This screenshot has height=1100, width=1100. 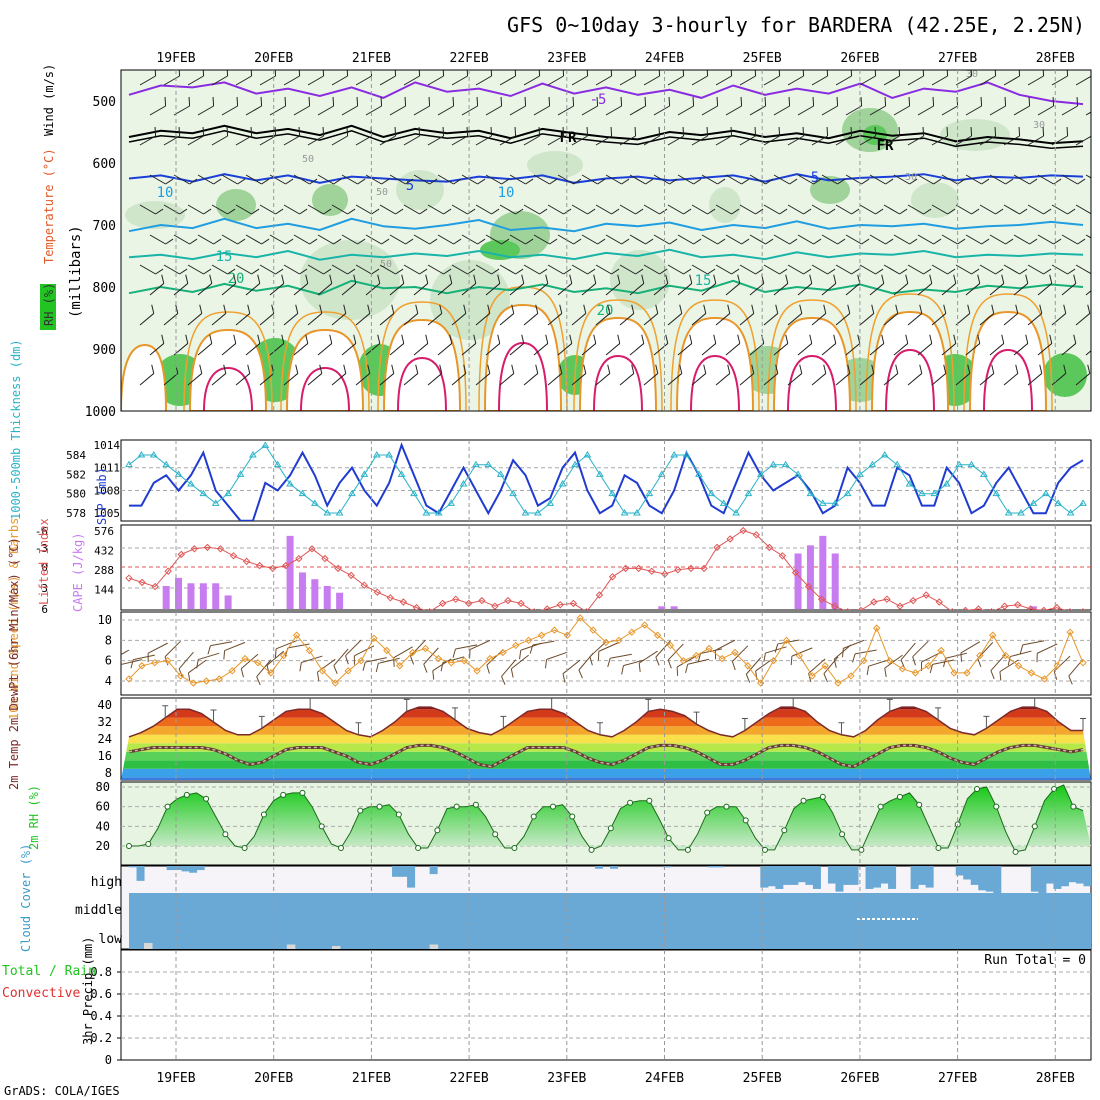 I want to click on cape-ylabel-left: Lifted Index, so click(x=44, y=561).